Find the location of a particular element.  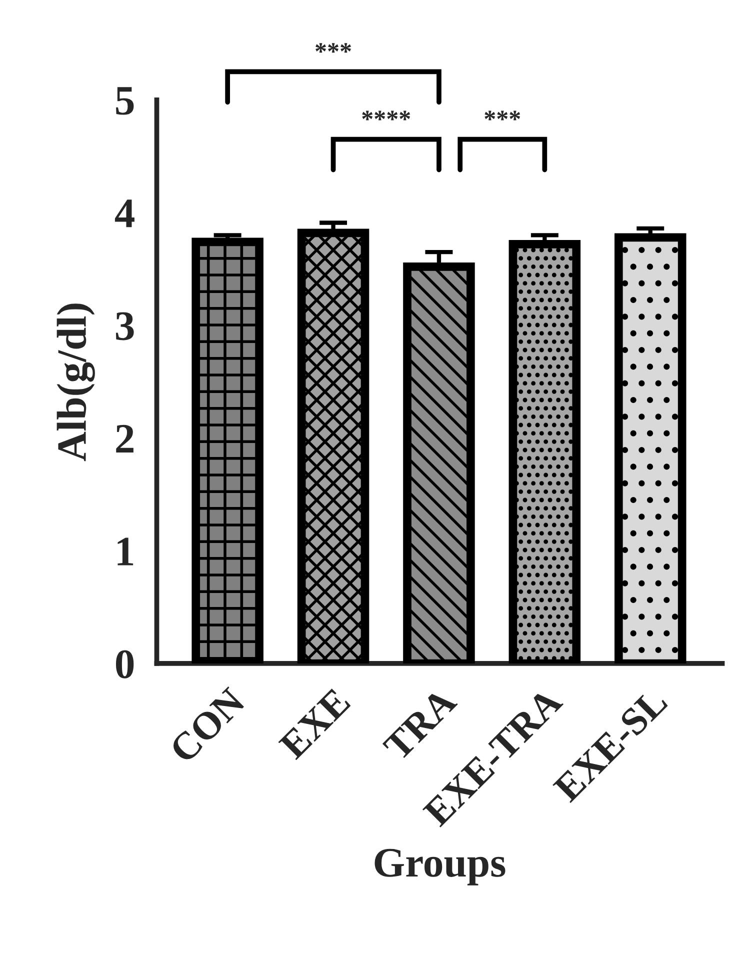

y-tick-label: 3 is located at coordinates (125, 326).